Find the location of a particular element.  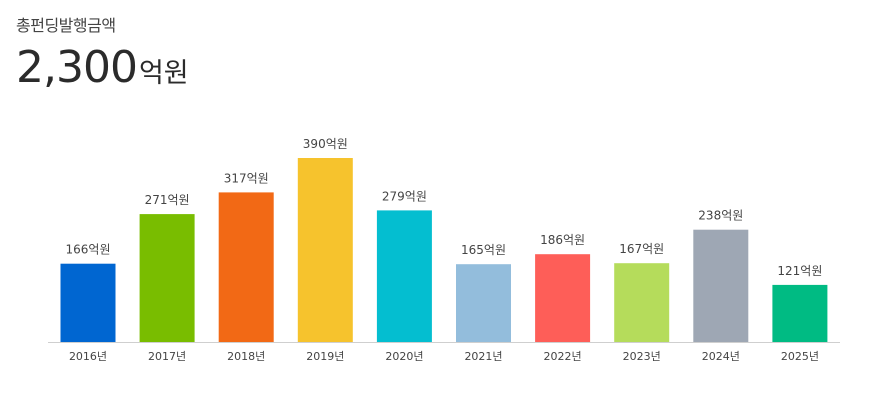

x-tick-label-3: 2019년 is located at coordinates (325, 356).